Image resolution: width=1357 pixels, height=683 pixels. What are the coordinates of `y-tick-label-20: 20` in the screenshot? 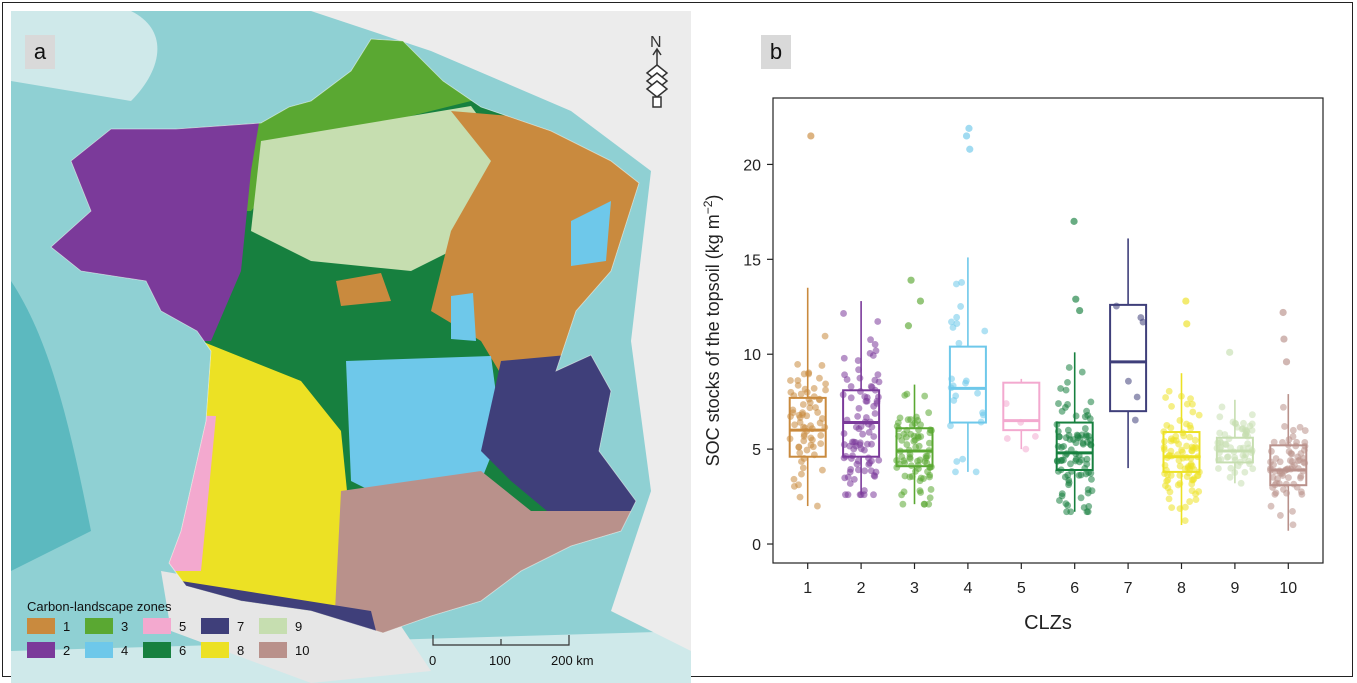 It's located at (752, 165).